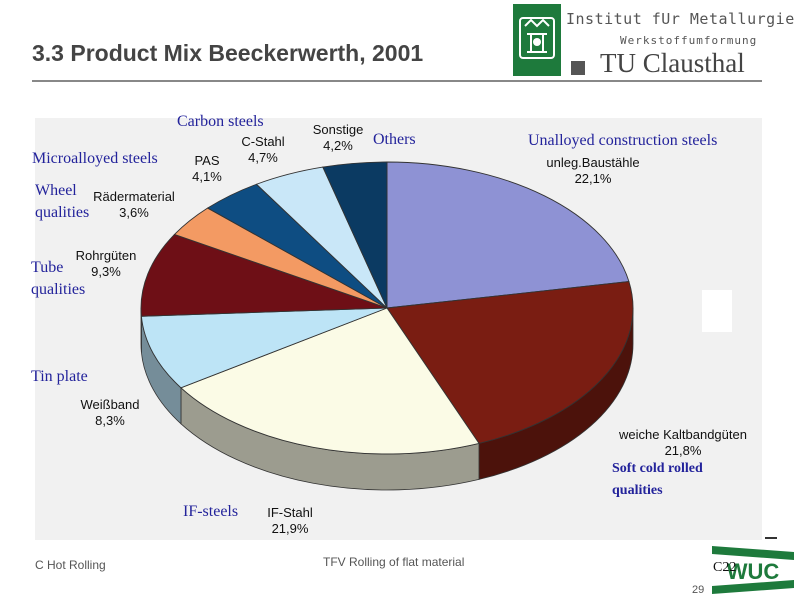 The height and width of the screenshot is (600, 800). Describe the element at coordinates (263, 149) in the screenshot. I see `slice-label-7: C-Stahl 4,7%` at that location.